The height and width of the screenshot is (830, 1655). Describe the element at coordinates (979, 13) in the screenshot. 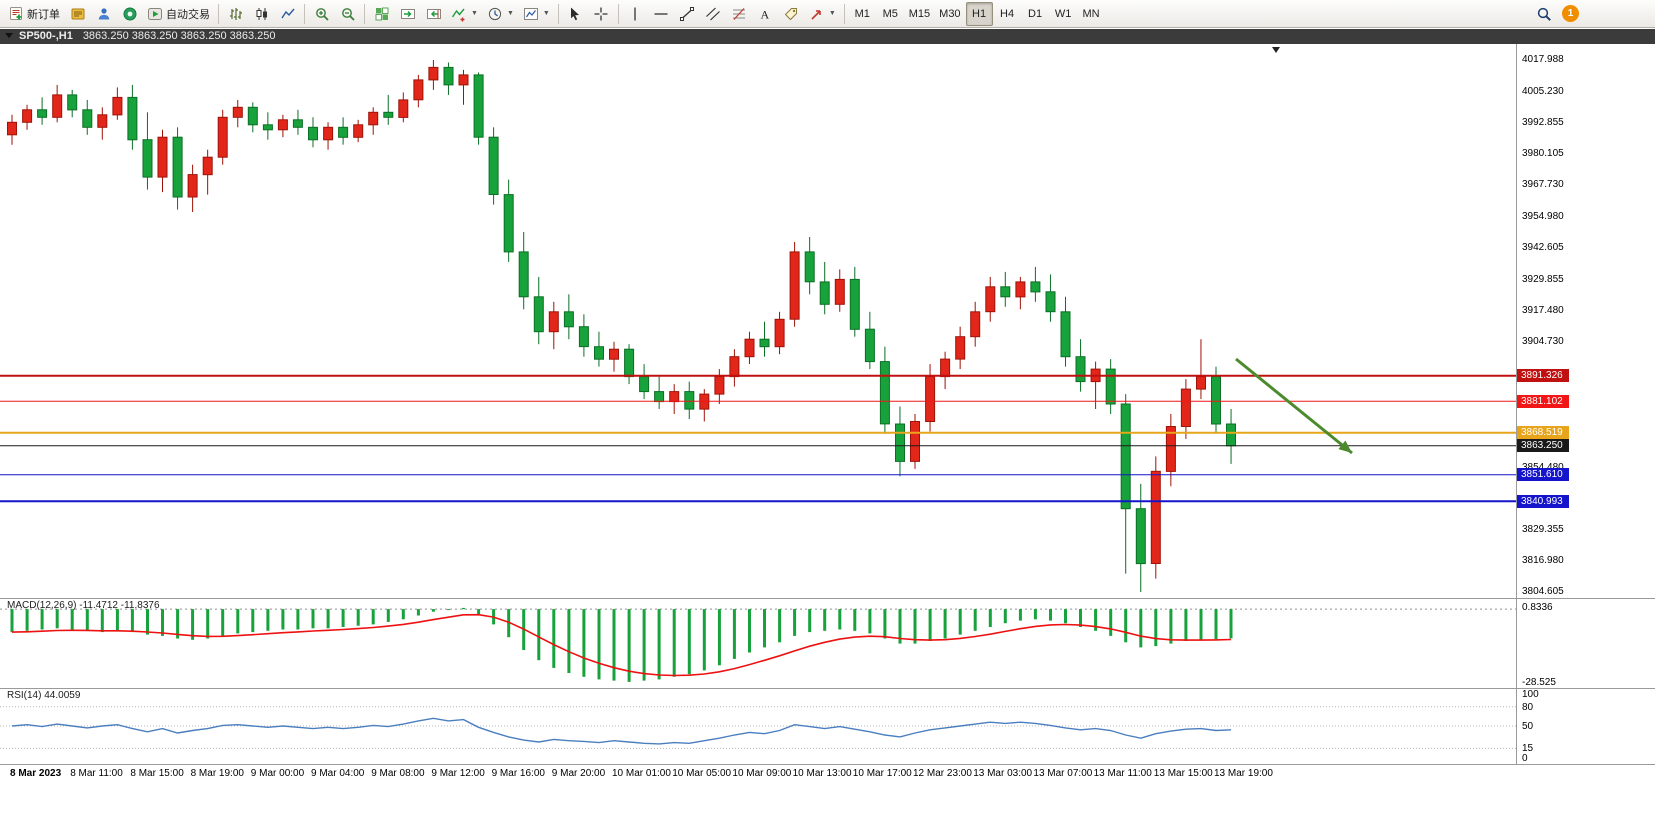

I see `timeframe-button-h1: H1` at that location.